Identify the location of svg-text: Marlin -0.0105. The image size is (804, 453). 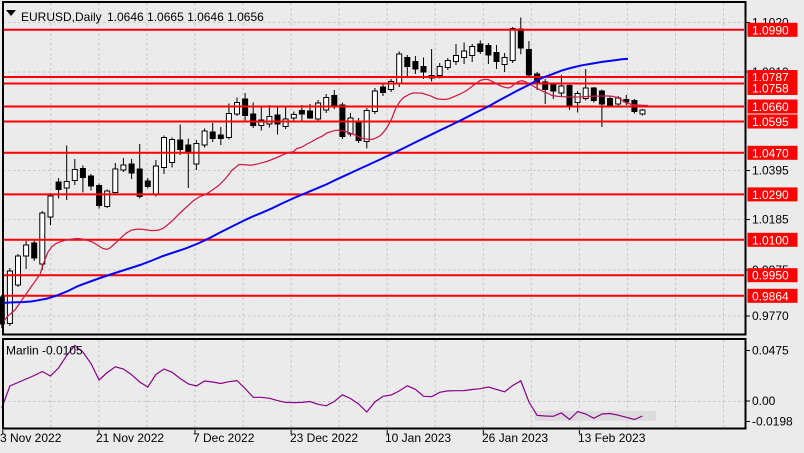
(44, 351).